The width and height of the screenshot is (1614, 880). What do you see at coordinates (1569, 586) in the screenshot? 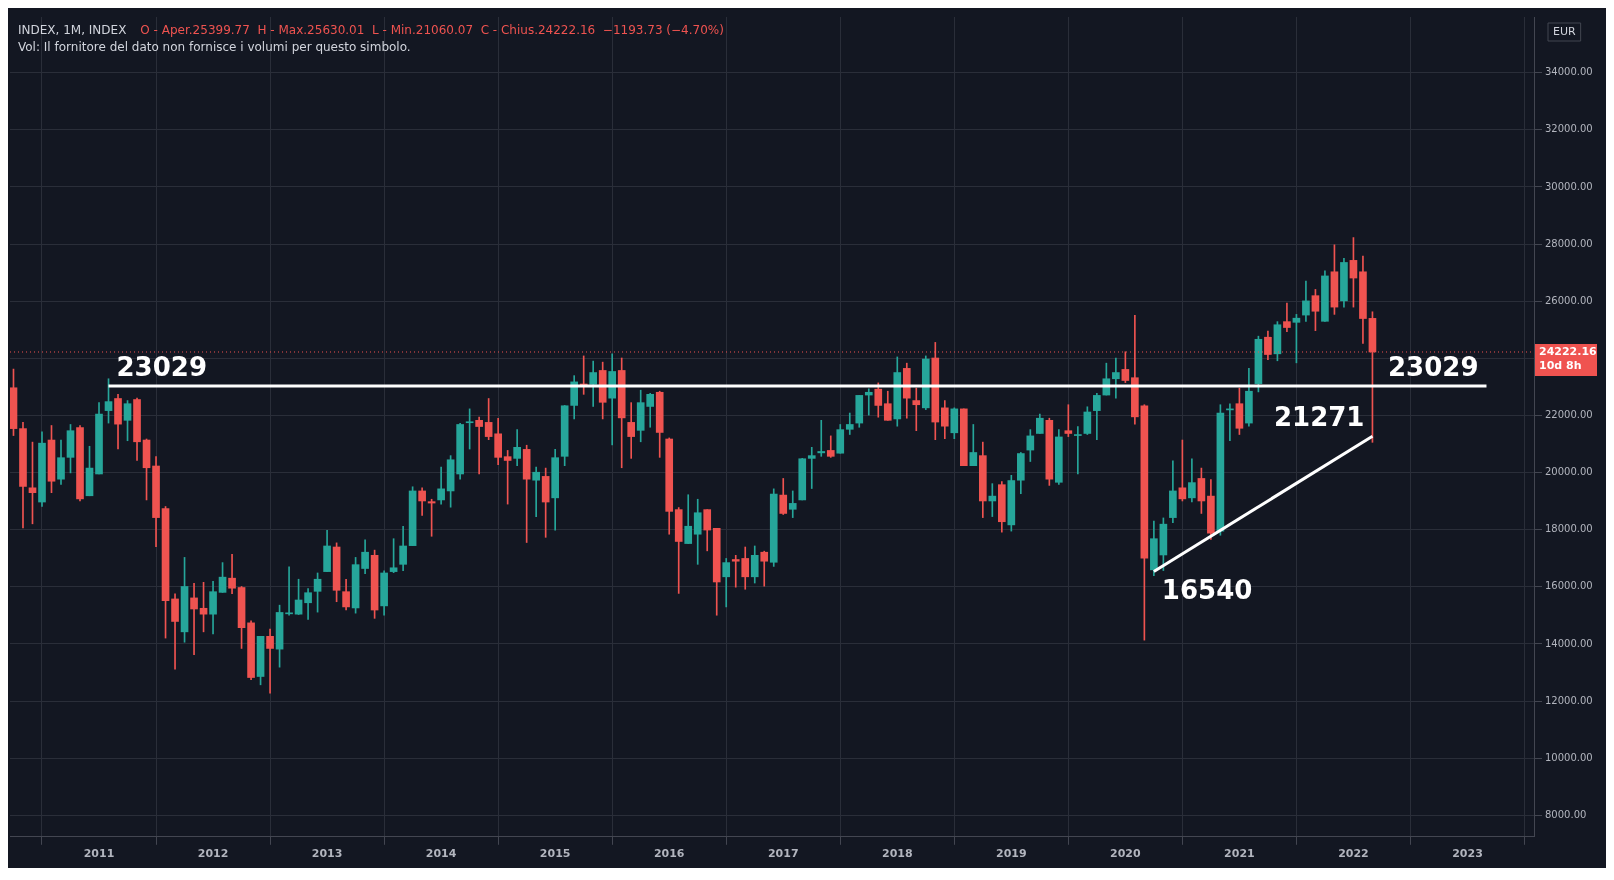
I see `y-tick-label: 16000.00` at bounding box center [1569, 586].